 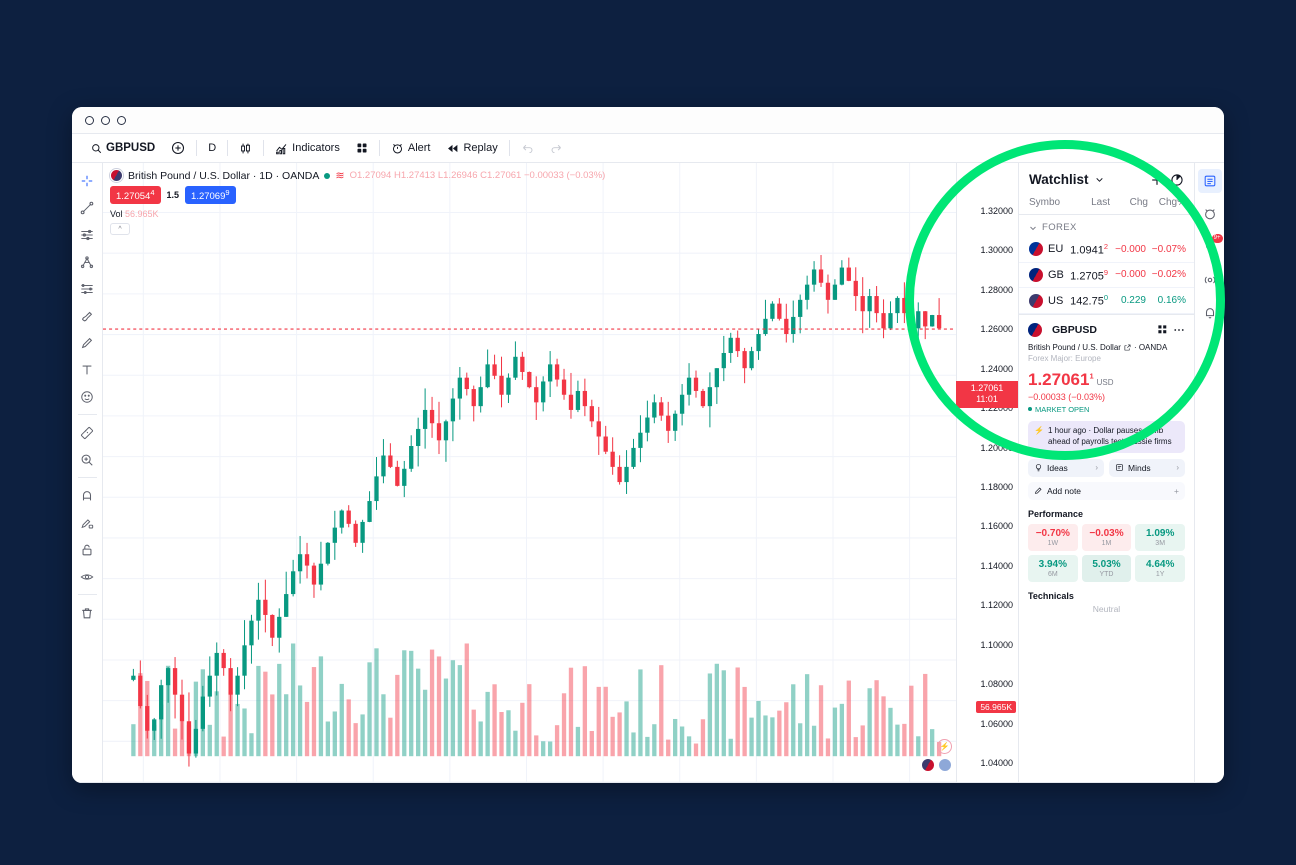 I want to click on streams-panel-button, so click(x=1210, y=280).